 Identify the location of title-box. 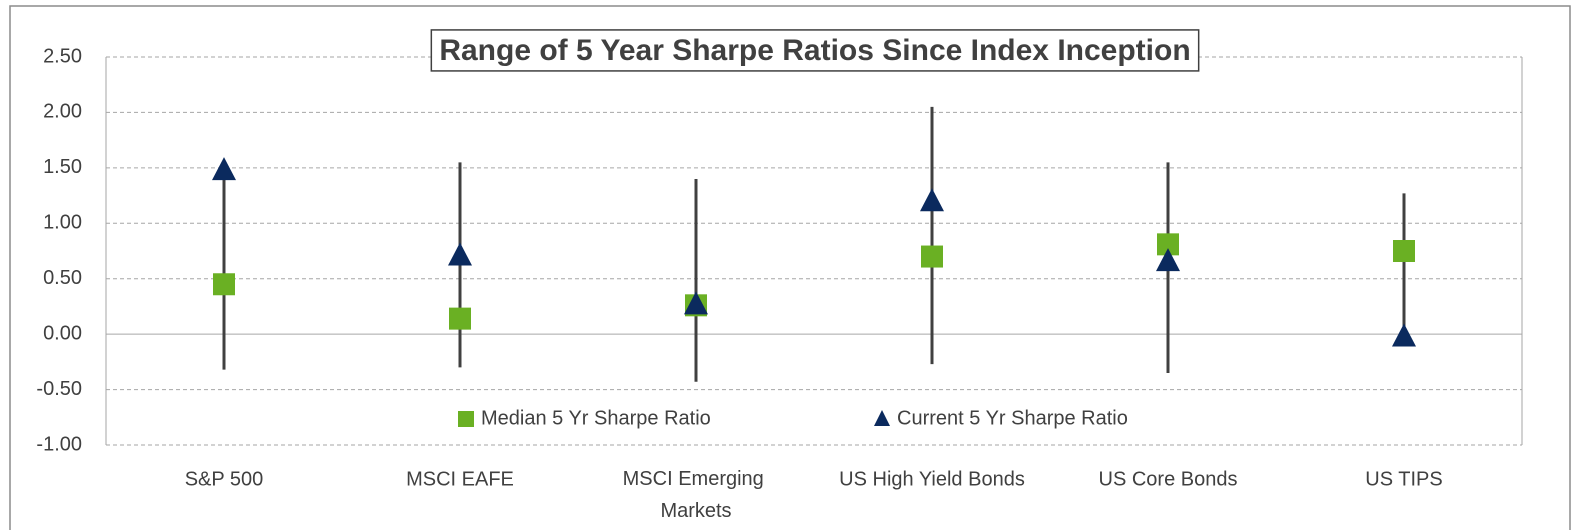
(815, 50).